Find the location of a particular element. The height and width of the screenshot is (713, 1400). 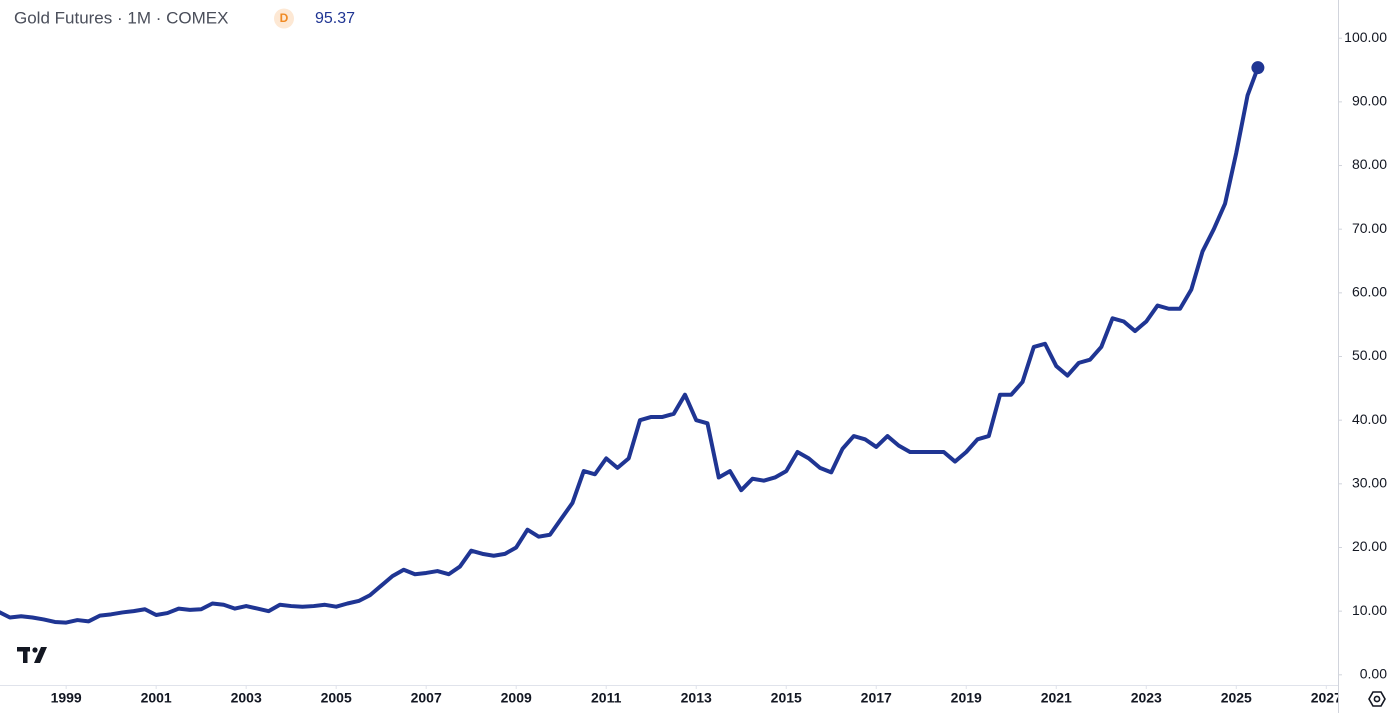

chart-title: Gold Futures · 1M · COMEX is located at coordinates (121, 17).